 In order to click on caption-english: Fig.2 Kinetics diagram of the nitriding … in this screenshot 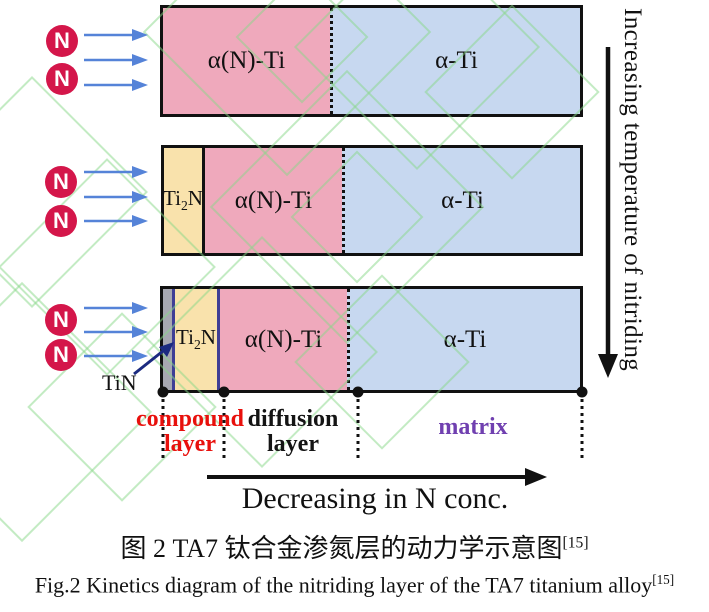, I will do `click(354, 585)`.